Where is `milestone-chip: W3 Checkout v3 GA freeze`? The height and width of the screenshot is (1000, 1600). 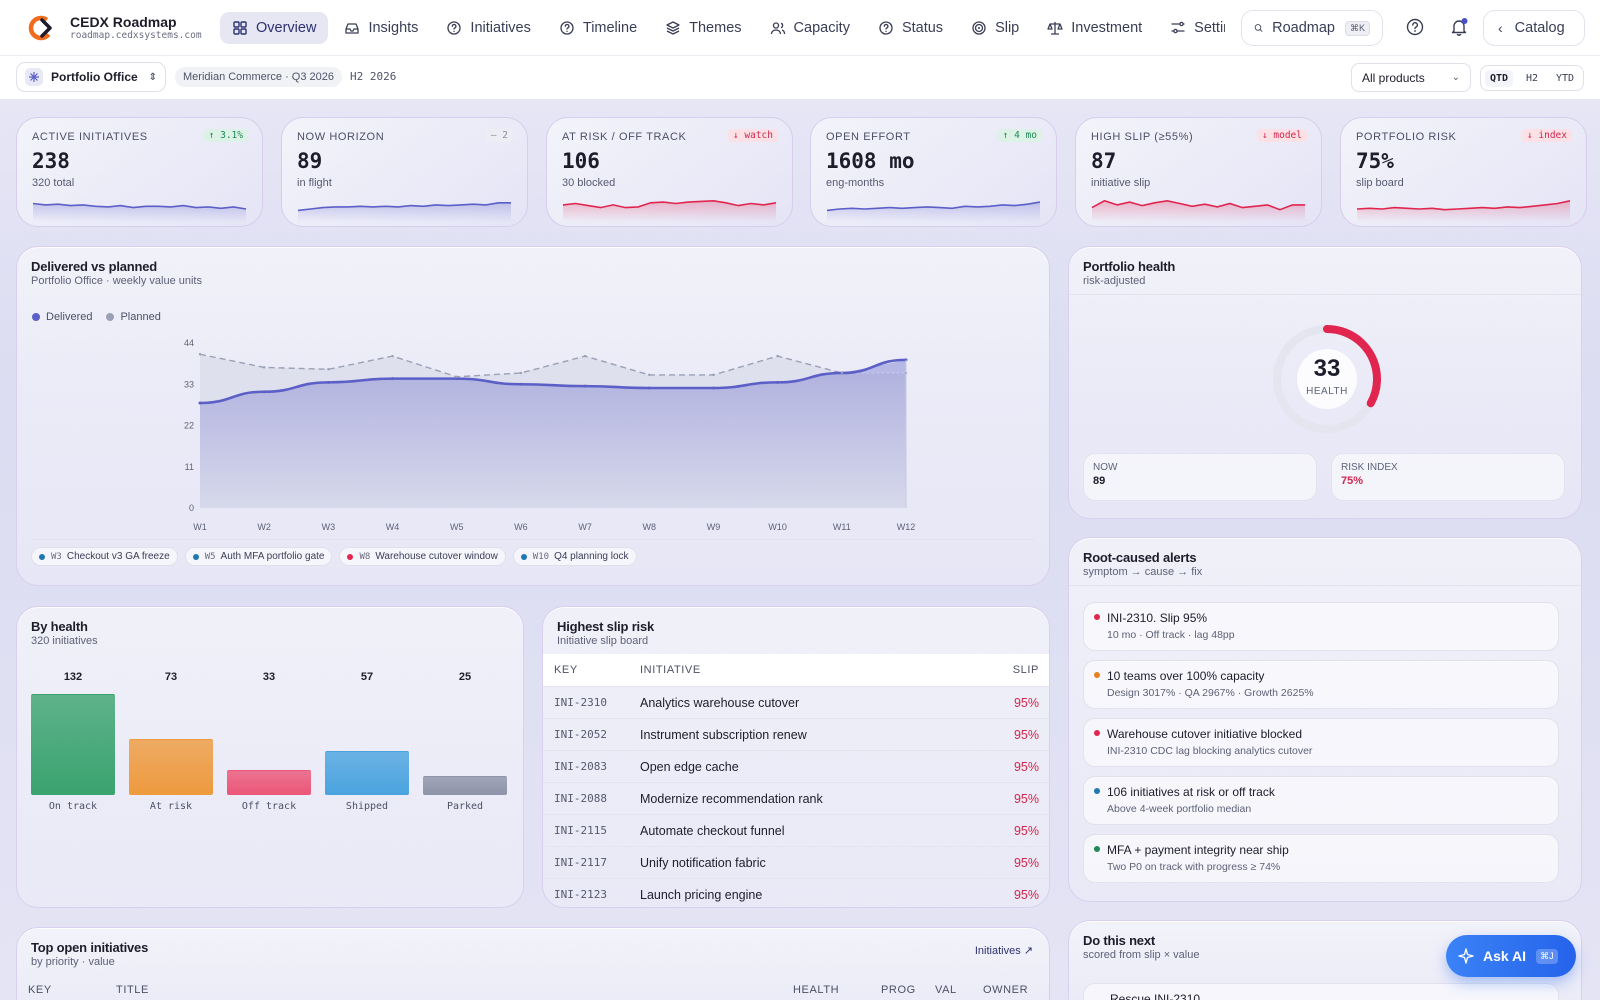 milestone-chip: W3 Checkout v3 GA freeze is located at coordinates (104, 556).